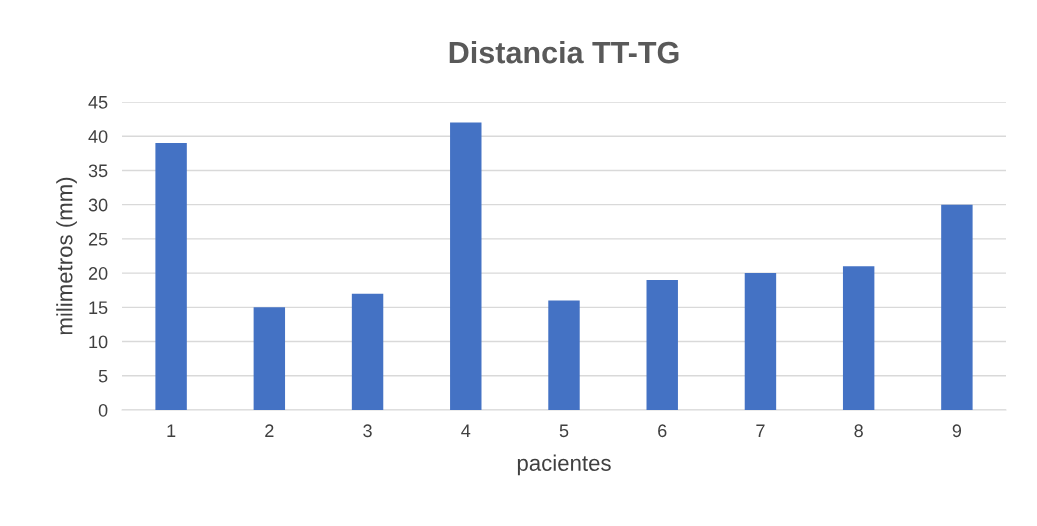 The image size is (1037, 526). Describe the element at coordinates (367, 431) in the screenshot. I see `x-tick-label: 3` at that location.